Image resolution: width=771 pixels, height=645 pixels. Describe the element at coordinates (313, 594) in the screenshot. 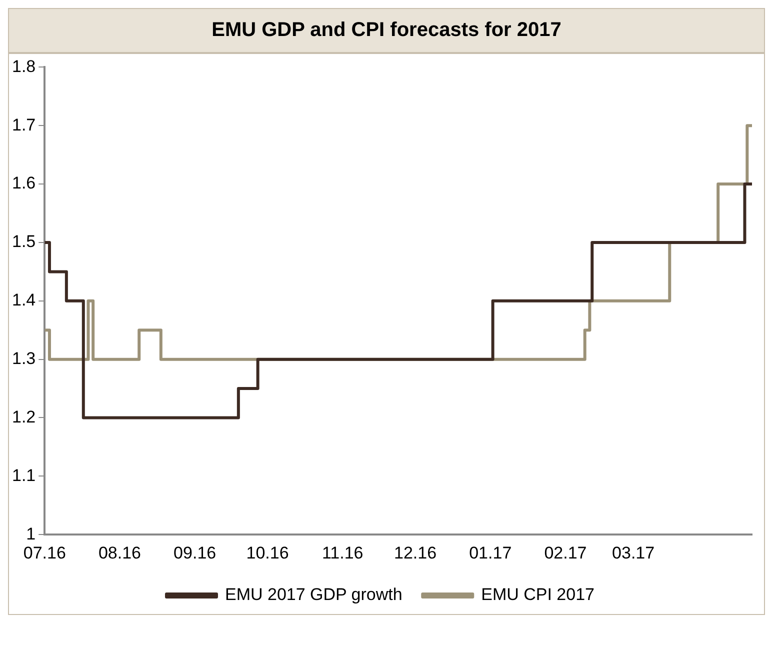

I see `legend-label: EMU 2017 GDP growth` at that location.